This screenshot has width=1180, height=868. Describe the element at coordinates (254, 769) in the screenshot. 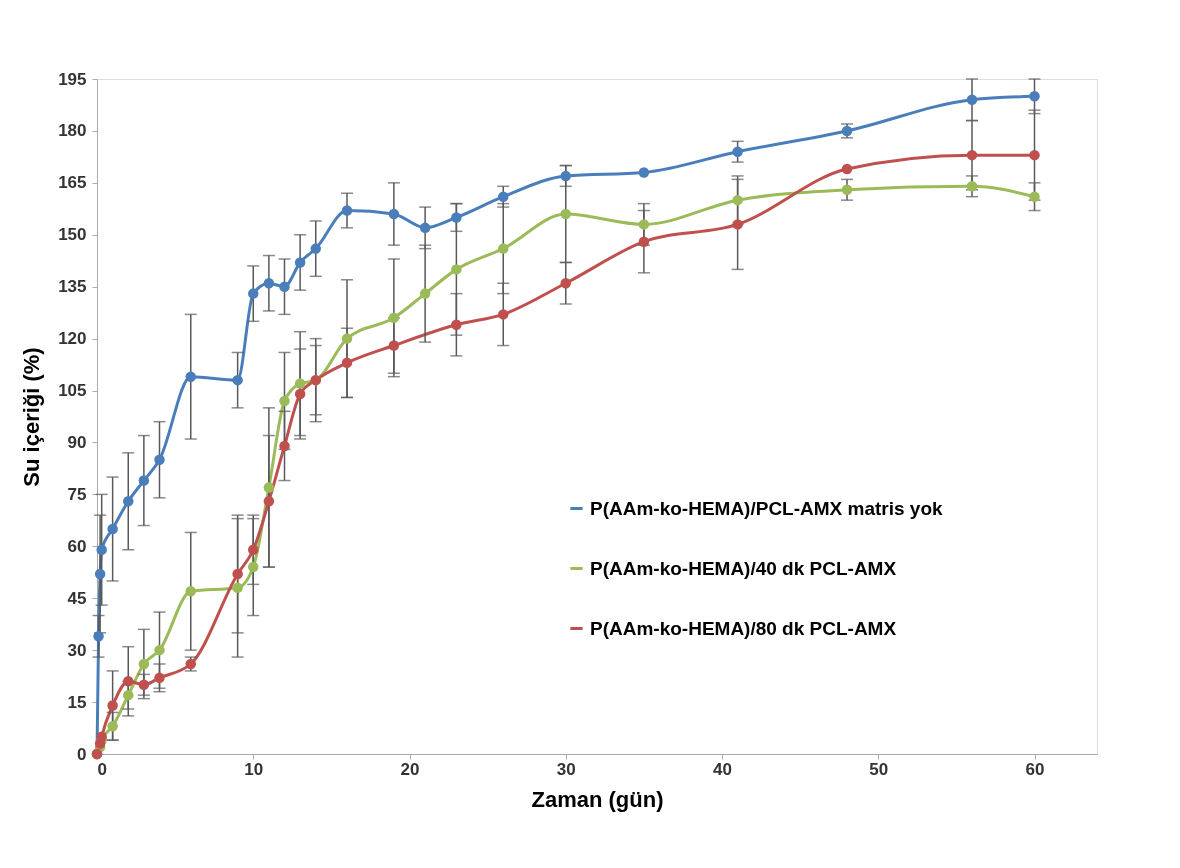

I see `x-tick-label: 10` at that location.